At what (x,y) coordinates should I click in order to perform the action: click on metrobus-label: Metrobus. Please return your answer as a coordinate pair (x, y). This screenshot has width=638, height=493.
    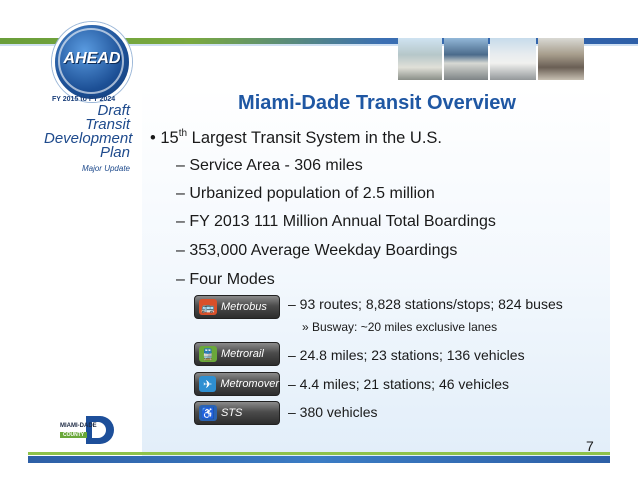
    Looking at the image, I should click on (244, 307).